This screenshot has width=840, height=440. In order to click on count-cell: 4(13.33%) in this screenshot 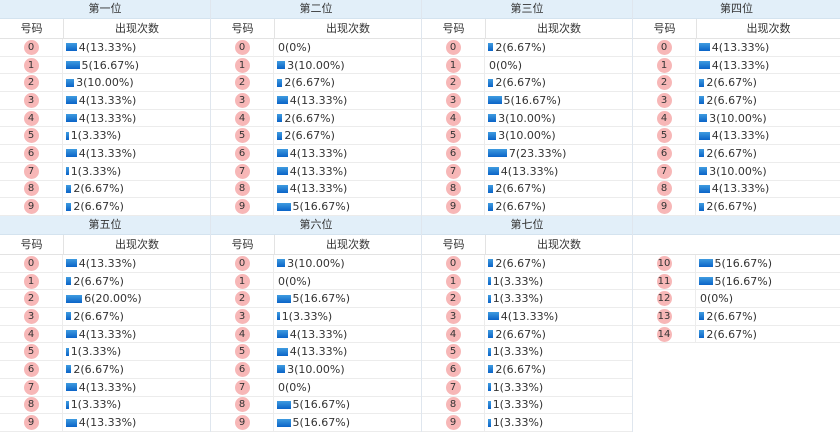, I will do `click(558, 171)`.